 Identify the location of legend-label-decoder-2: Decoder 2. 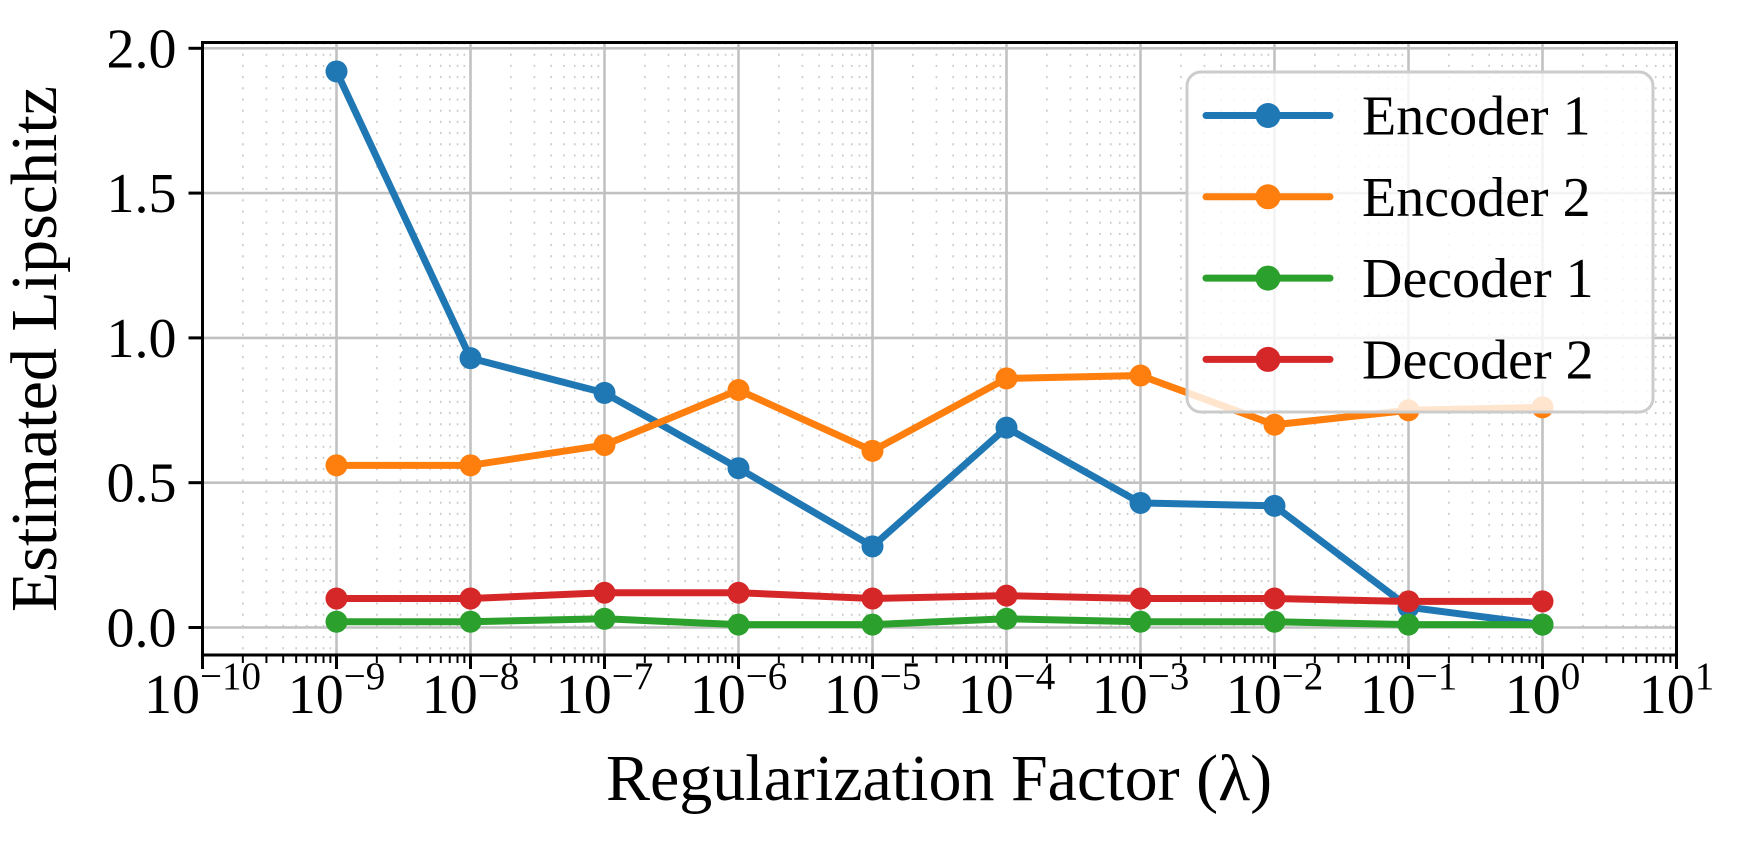
(1478, 360).